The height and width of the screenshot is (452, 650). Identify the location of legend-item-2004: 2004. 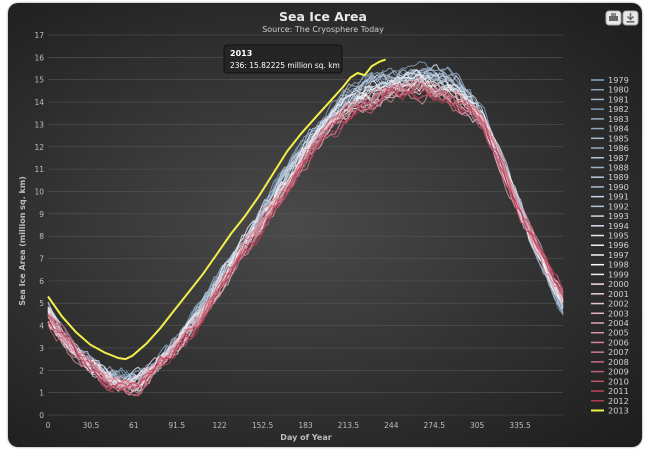
(610, 323).